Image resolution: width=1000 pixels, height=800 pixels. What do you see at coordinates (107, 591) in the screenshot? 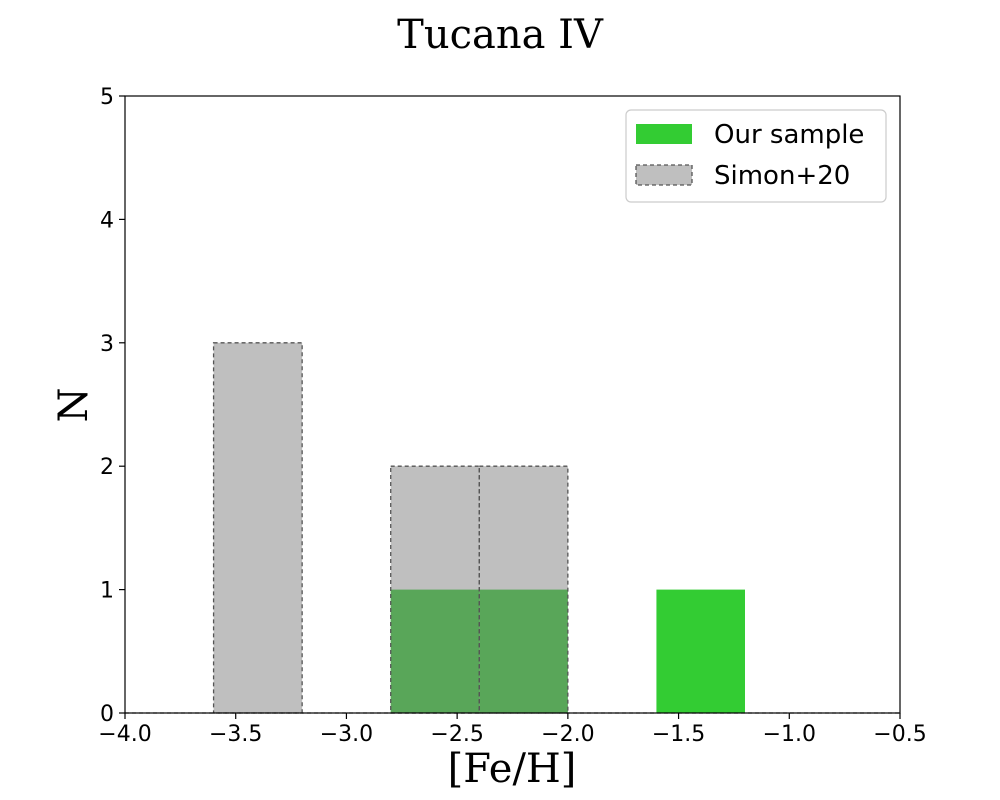
I see `y-tick-label: 1` at bounding box center [107, 591].